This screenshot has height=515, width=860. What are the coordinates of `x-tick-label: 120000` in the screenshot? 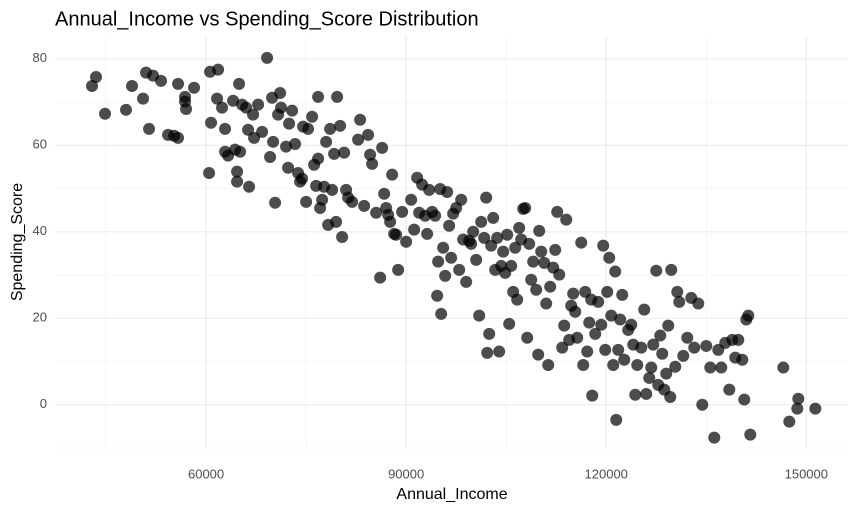 It's located at (606, 473).